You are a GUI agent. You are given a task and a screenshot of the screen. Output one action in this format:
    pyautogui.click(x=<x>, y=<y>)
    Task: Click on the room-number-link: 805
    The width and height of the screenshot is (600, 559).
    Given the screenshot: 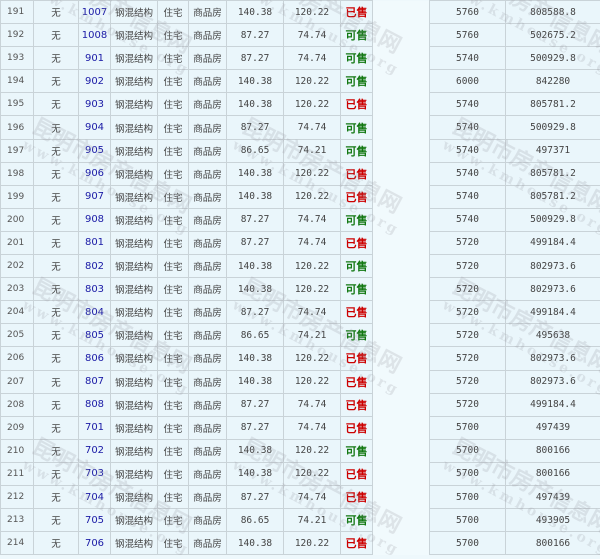 What is the action you would take?
    pyautogui.click(x=95, y=335)
    